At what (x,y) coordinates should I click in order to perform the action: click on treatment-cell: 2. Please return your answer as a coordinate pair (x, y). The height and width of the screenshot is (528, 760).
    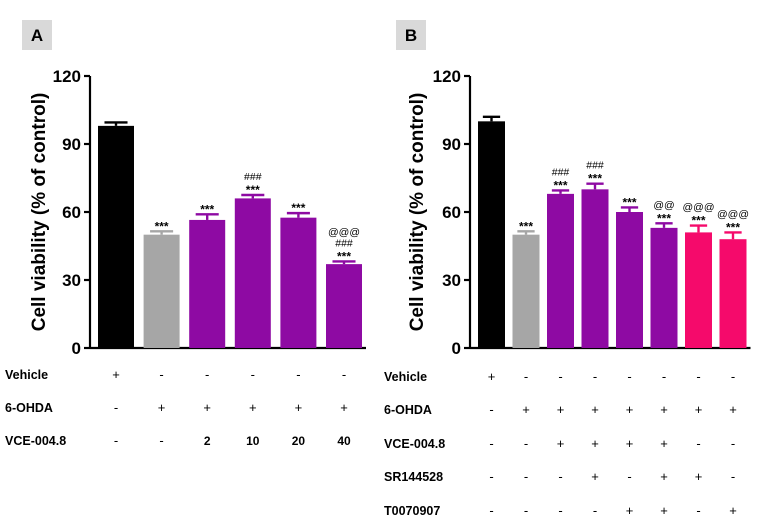
    Looking at the image, I should click on (207, 441).